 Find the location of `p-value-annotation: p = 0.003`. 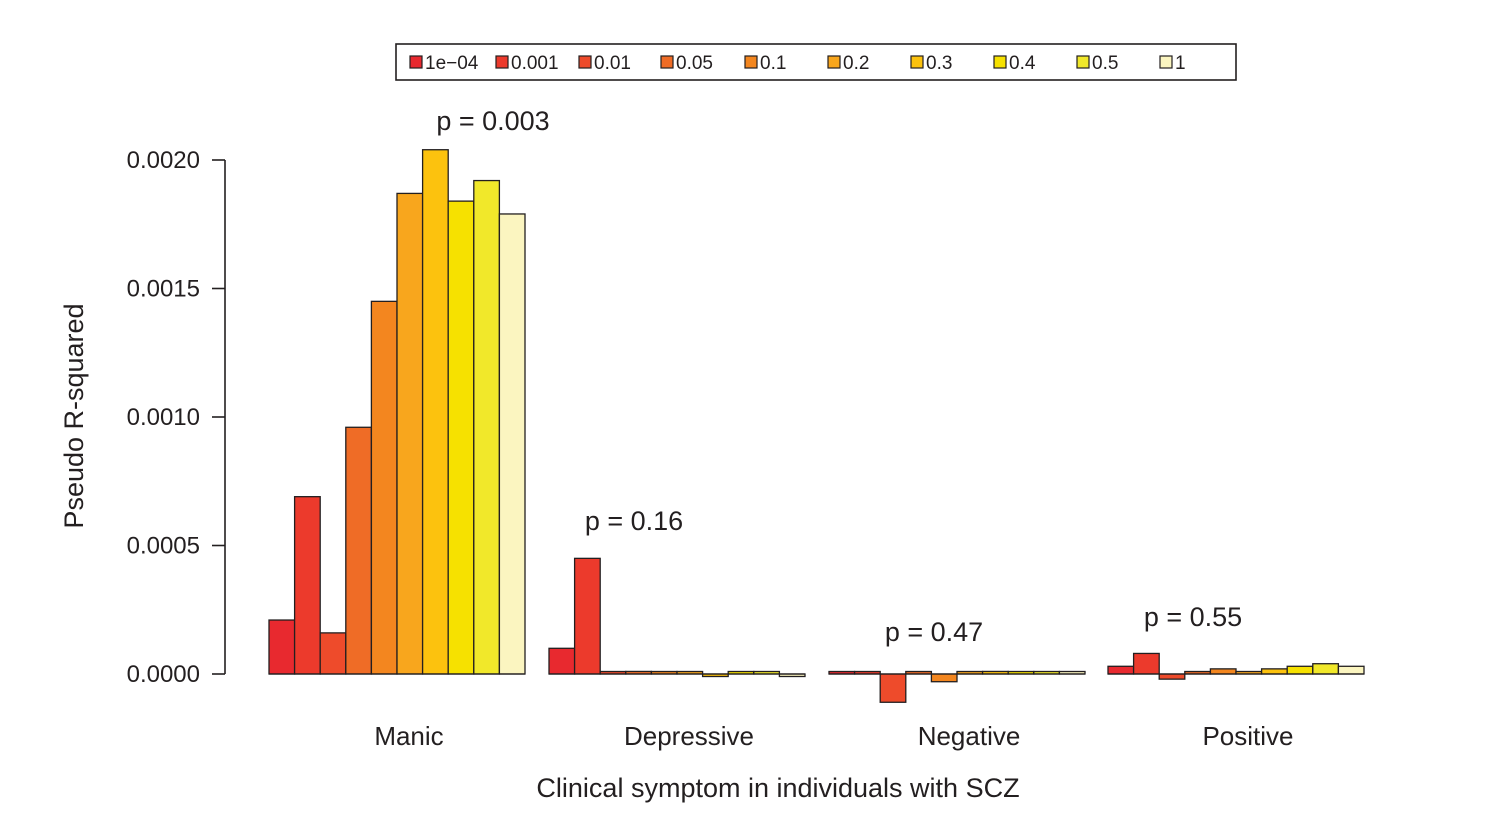

p-value-annotation: p = 0.003 is located at coordinates (492, 121).